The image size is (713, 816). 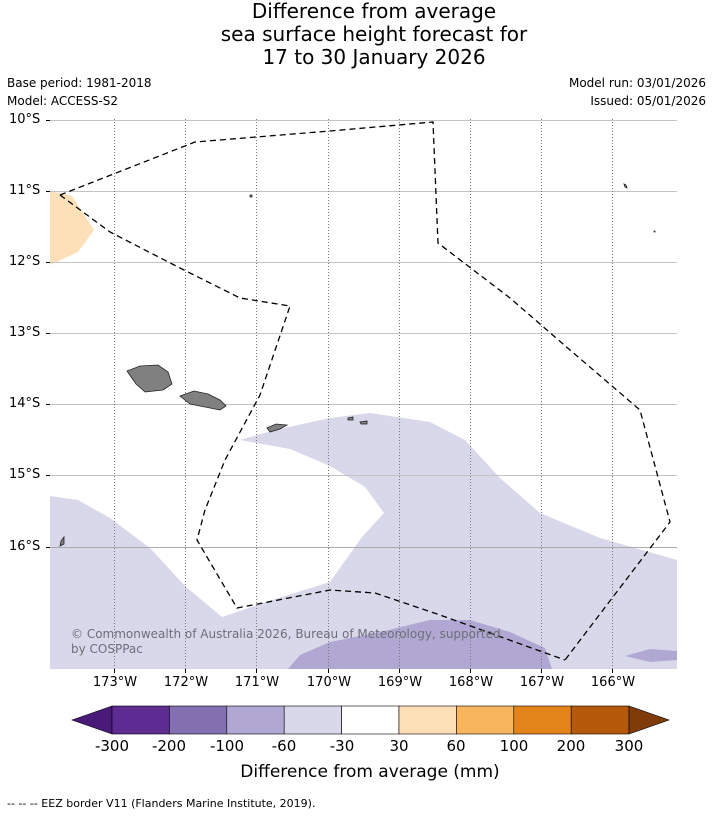 I want to click on anomaly-region-mid-purple, so click(x=420, y=644).